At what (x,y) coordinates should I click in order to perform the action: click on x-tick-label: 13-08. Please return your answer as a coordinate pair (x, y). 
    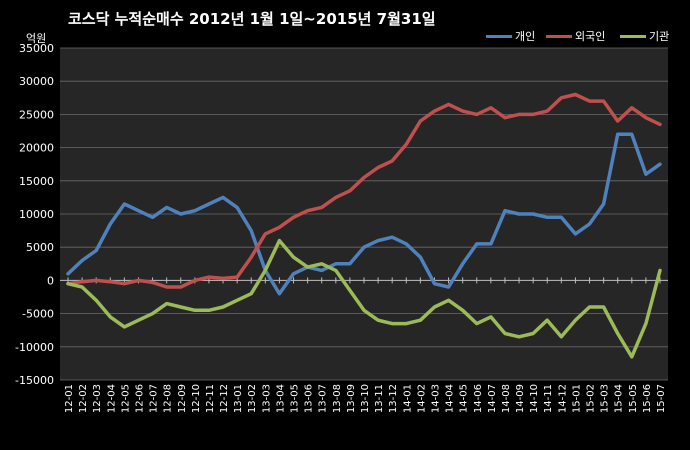
    Looking at the image, I should click on (337, 398).